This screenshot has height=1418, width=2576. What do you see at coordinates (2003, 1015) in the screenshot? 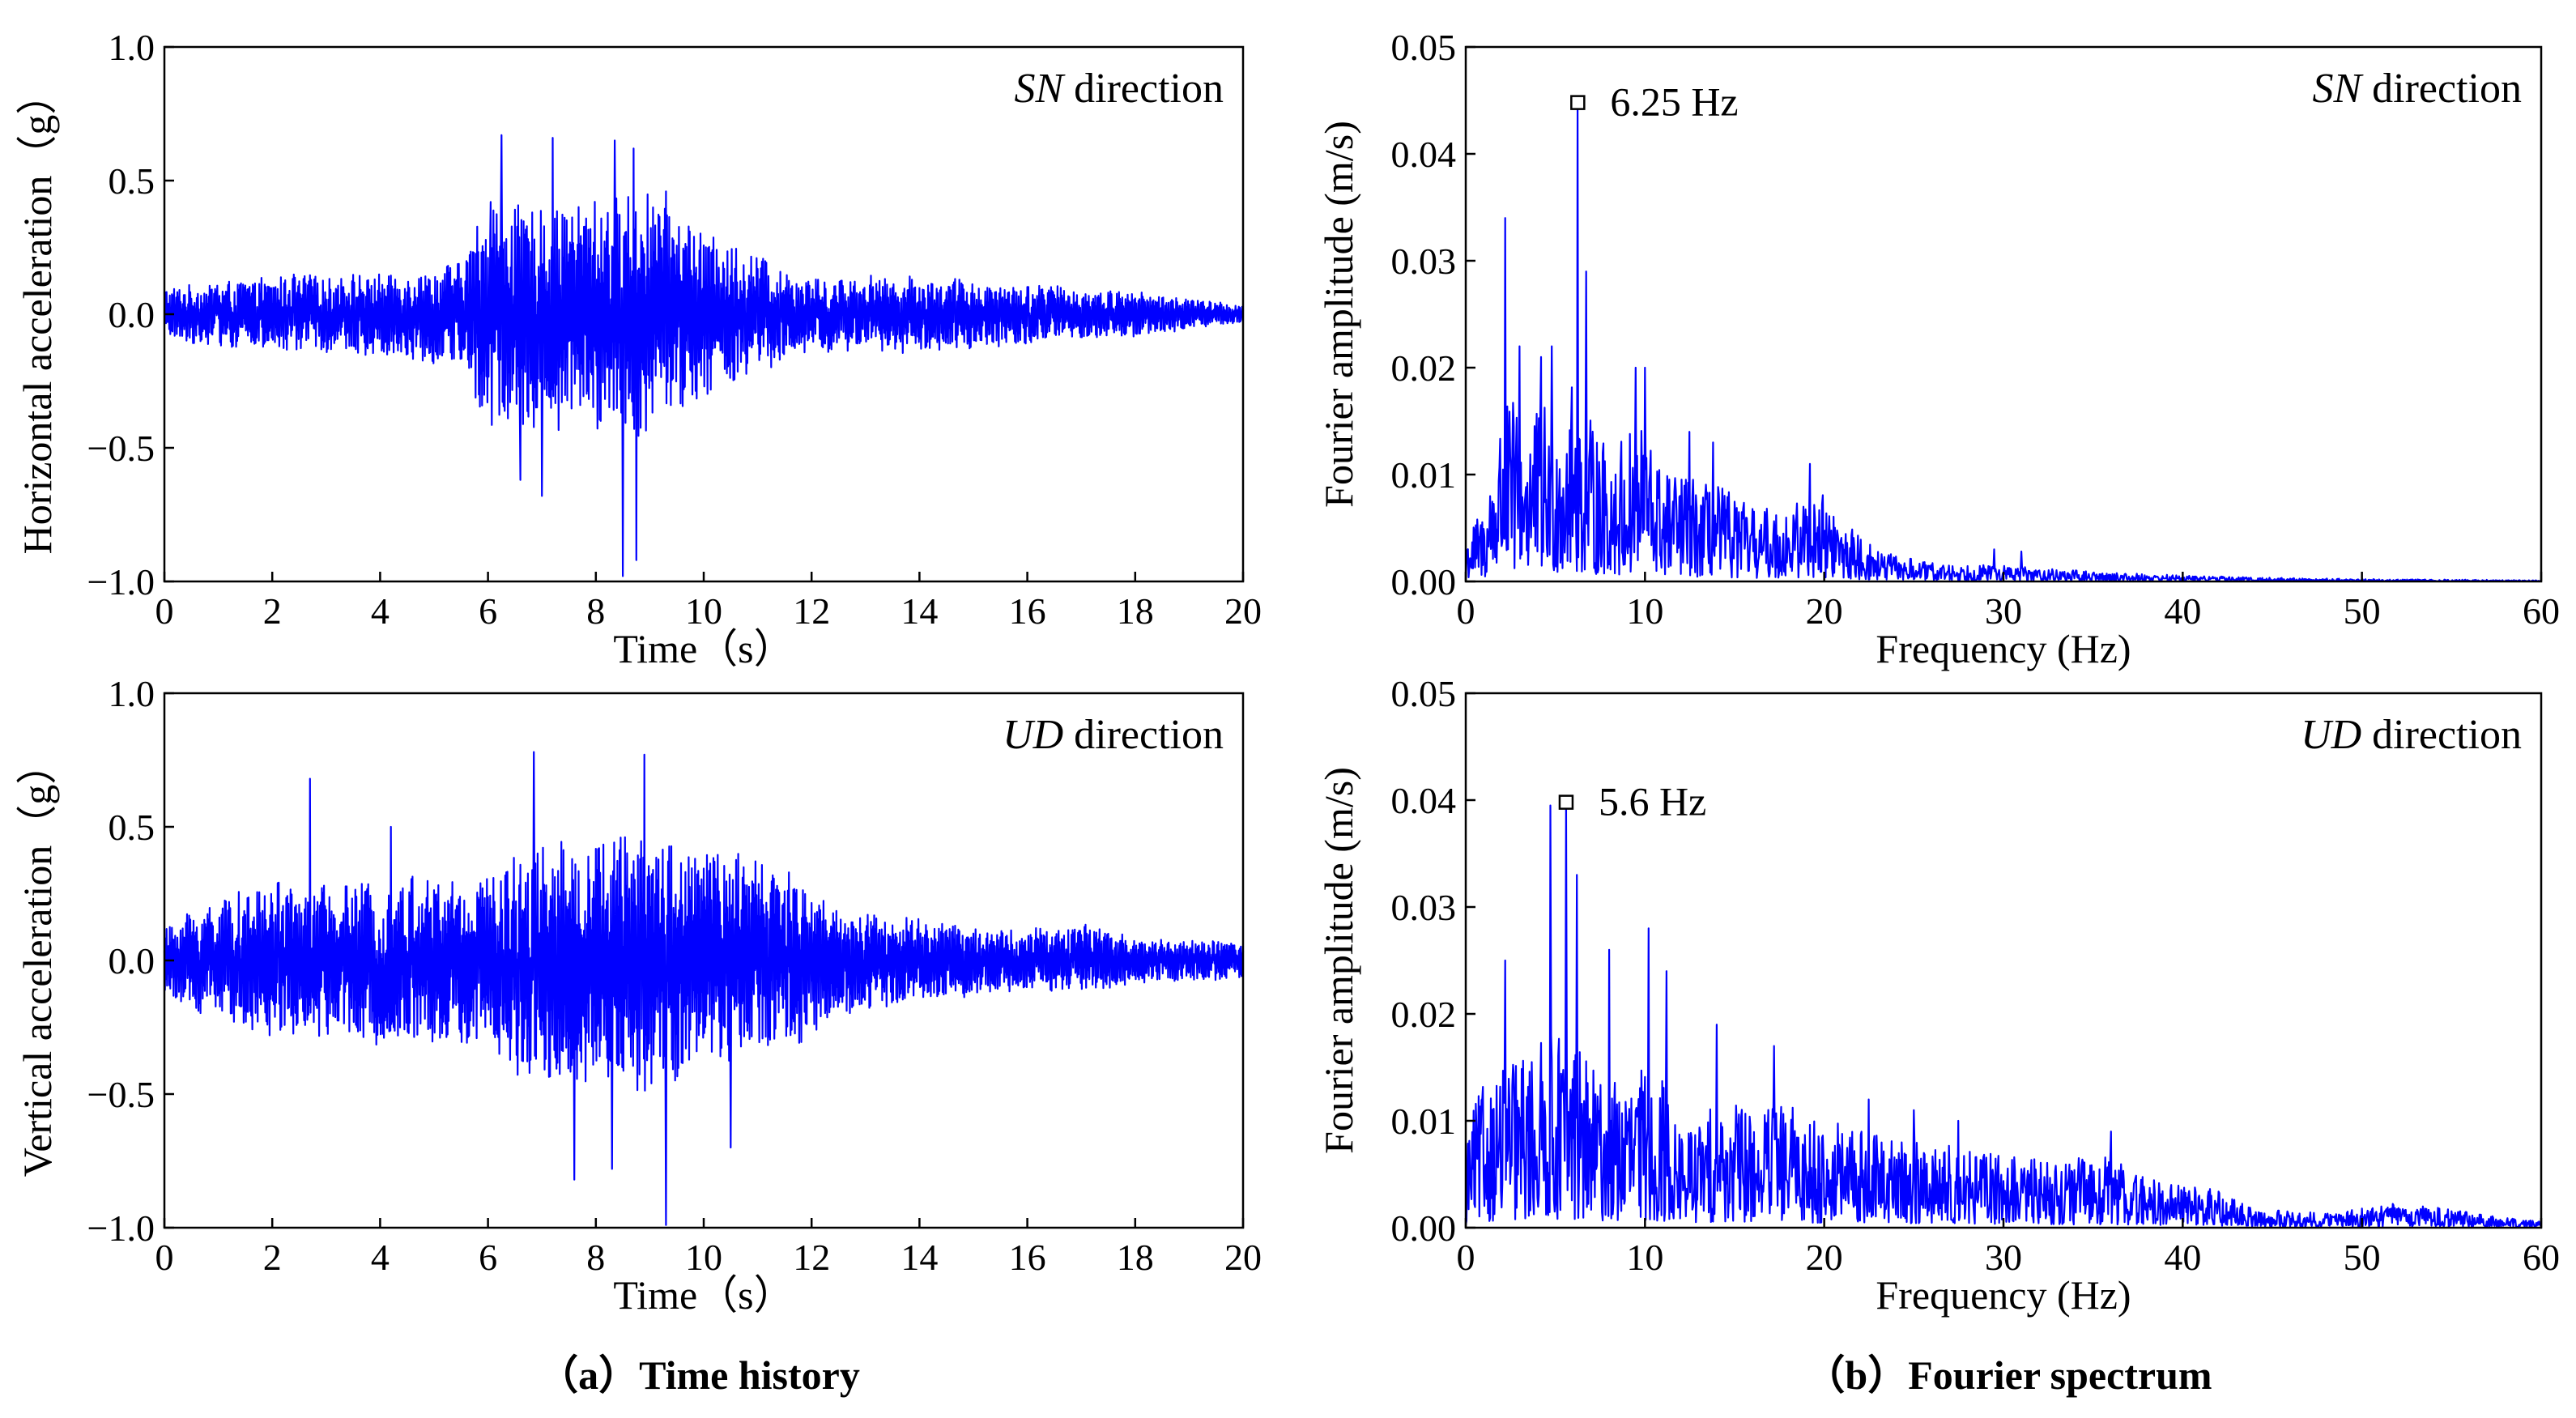
I see `series-line-ud_spectrum` at bounding box center [2003, 1015].